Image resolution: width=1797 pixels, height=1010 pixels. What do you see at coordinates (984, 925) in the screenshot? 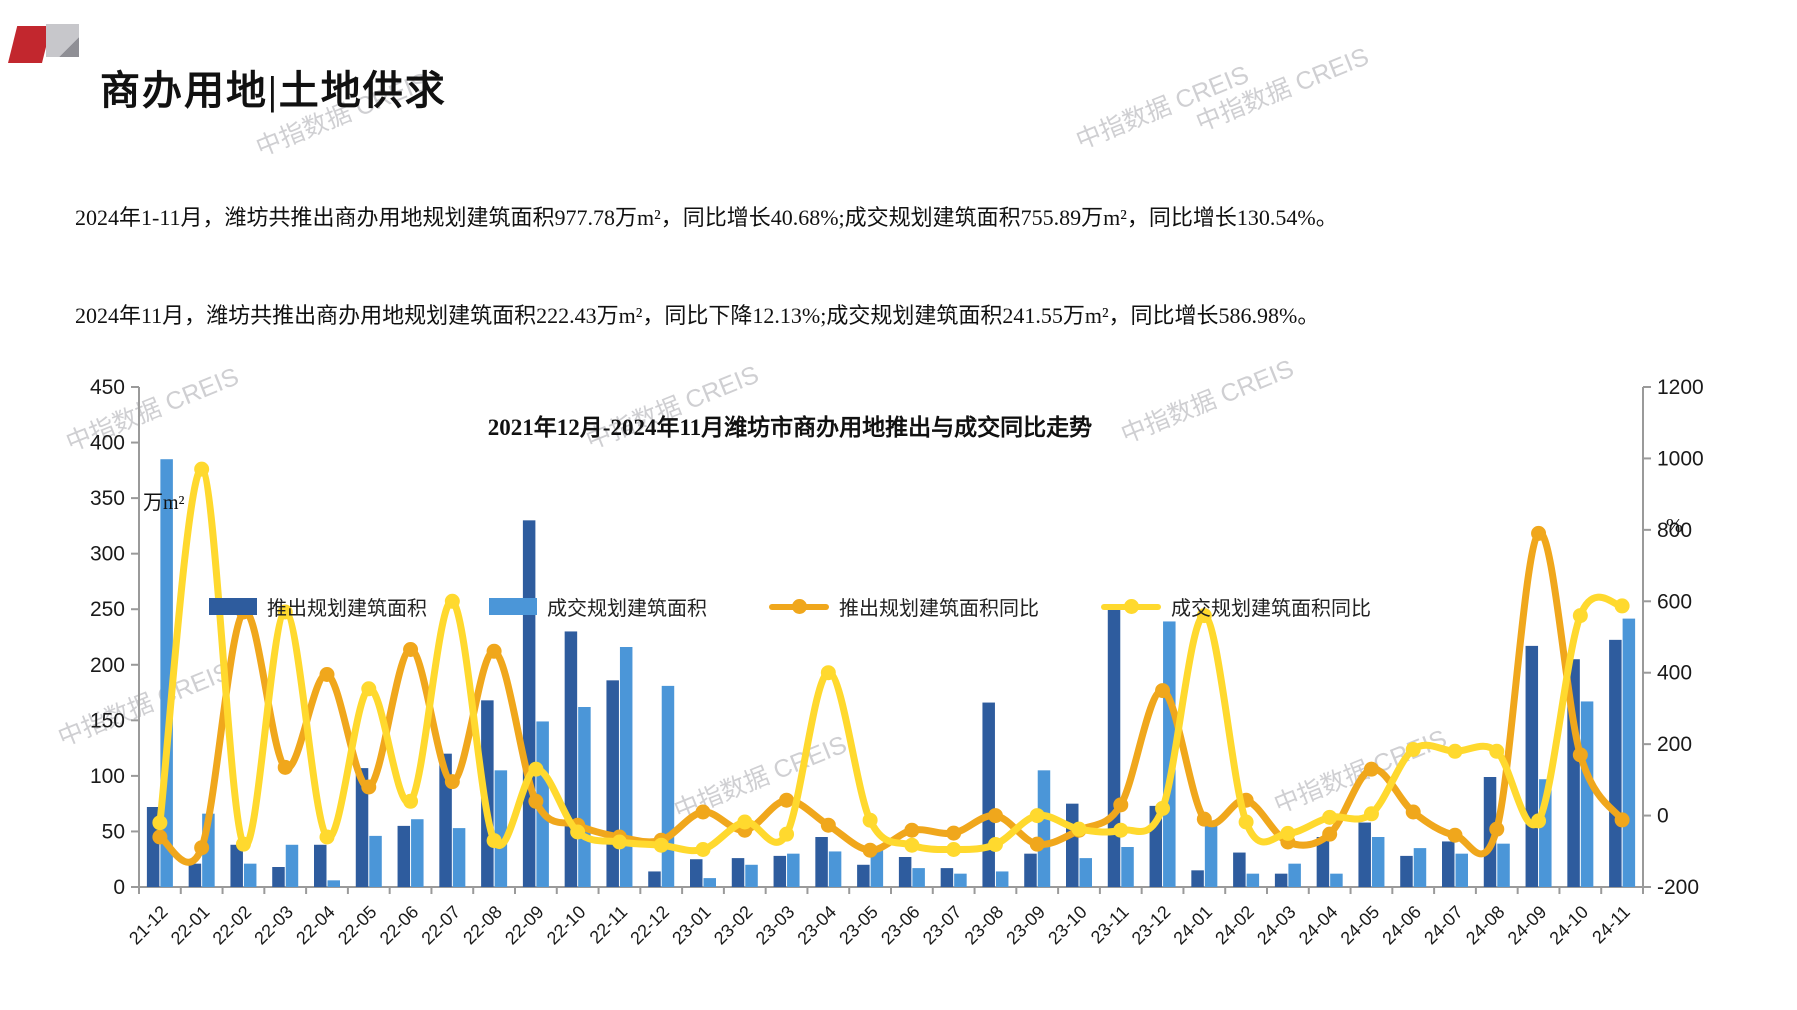
I see `x-axis-label: 23-08` at bounding box center [984, 925].